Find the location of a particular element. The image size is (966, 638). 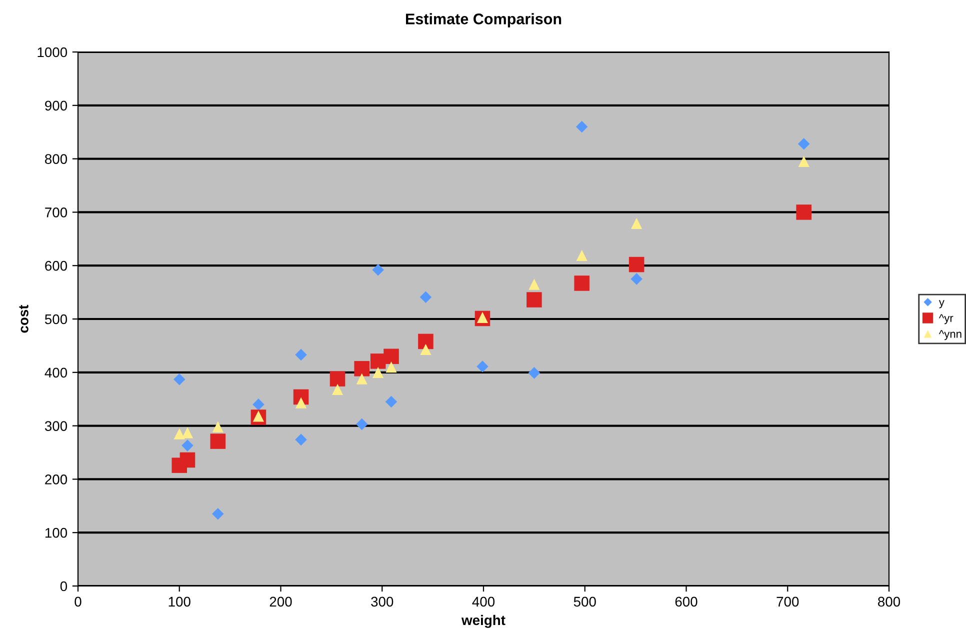

legend-label: ^ynn is located at coordinates (950, 335).